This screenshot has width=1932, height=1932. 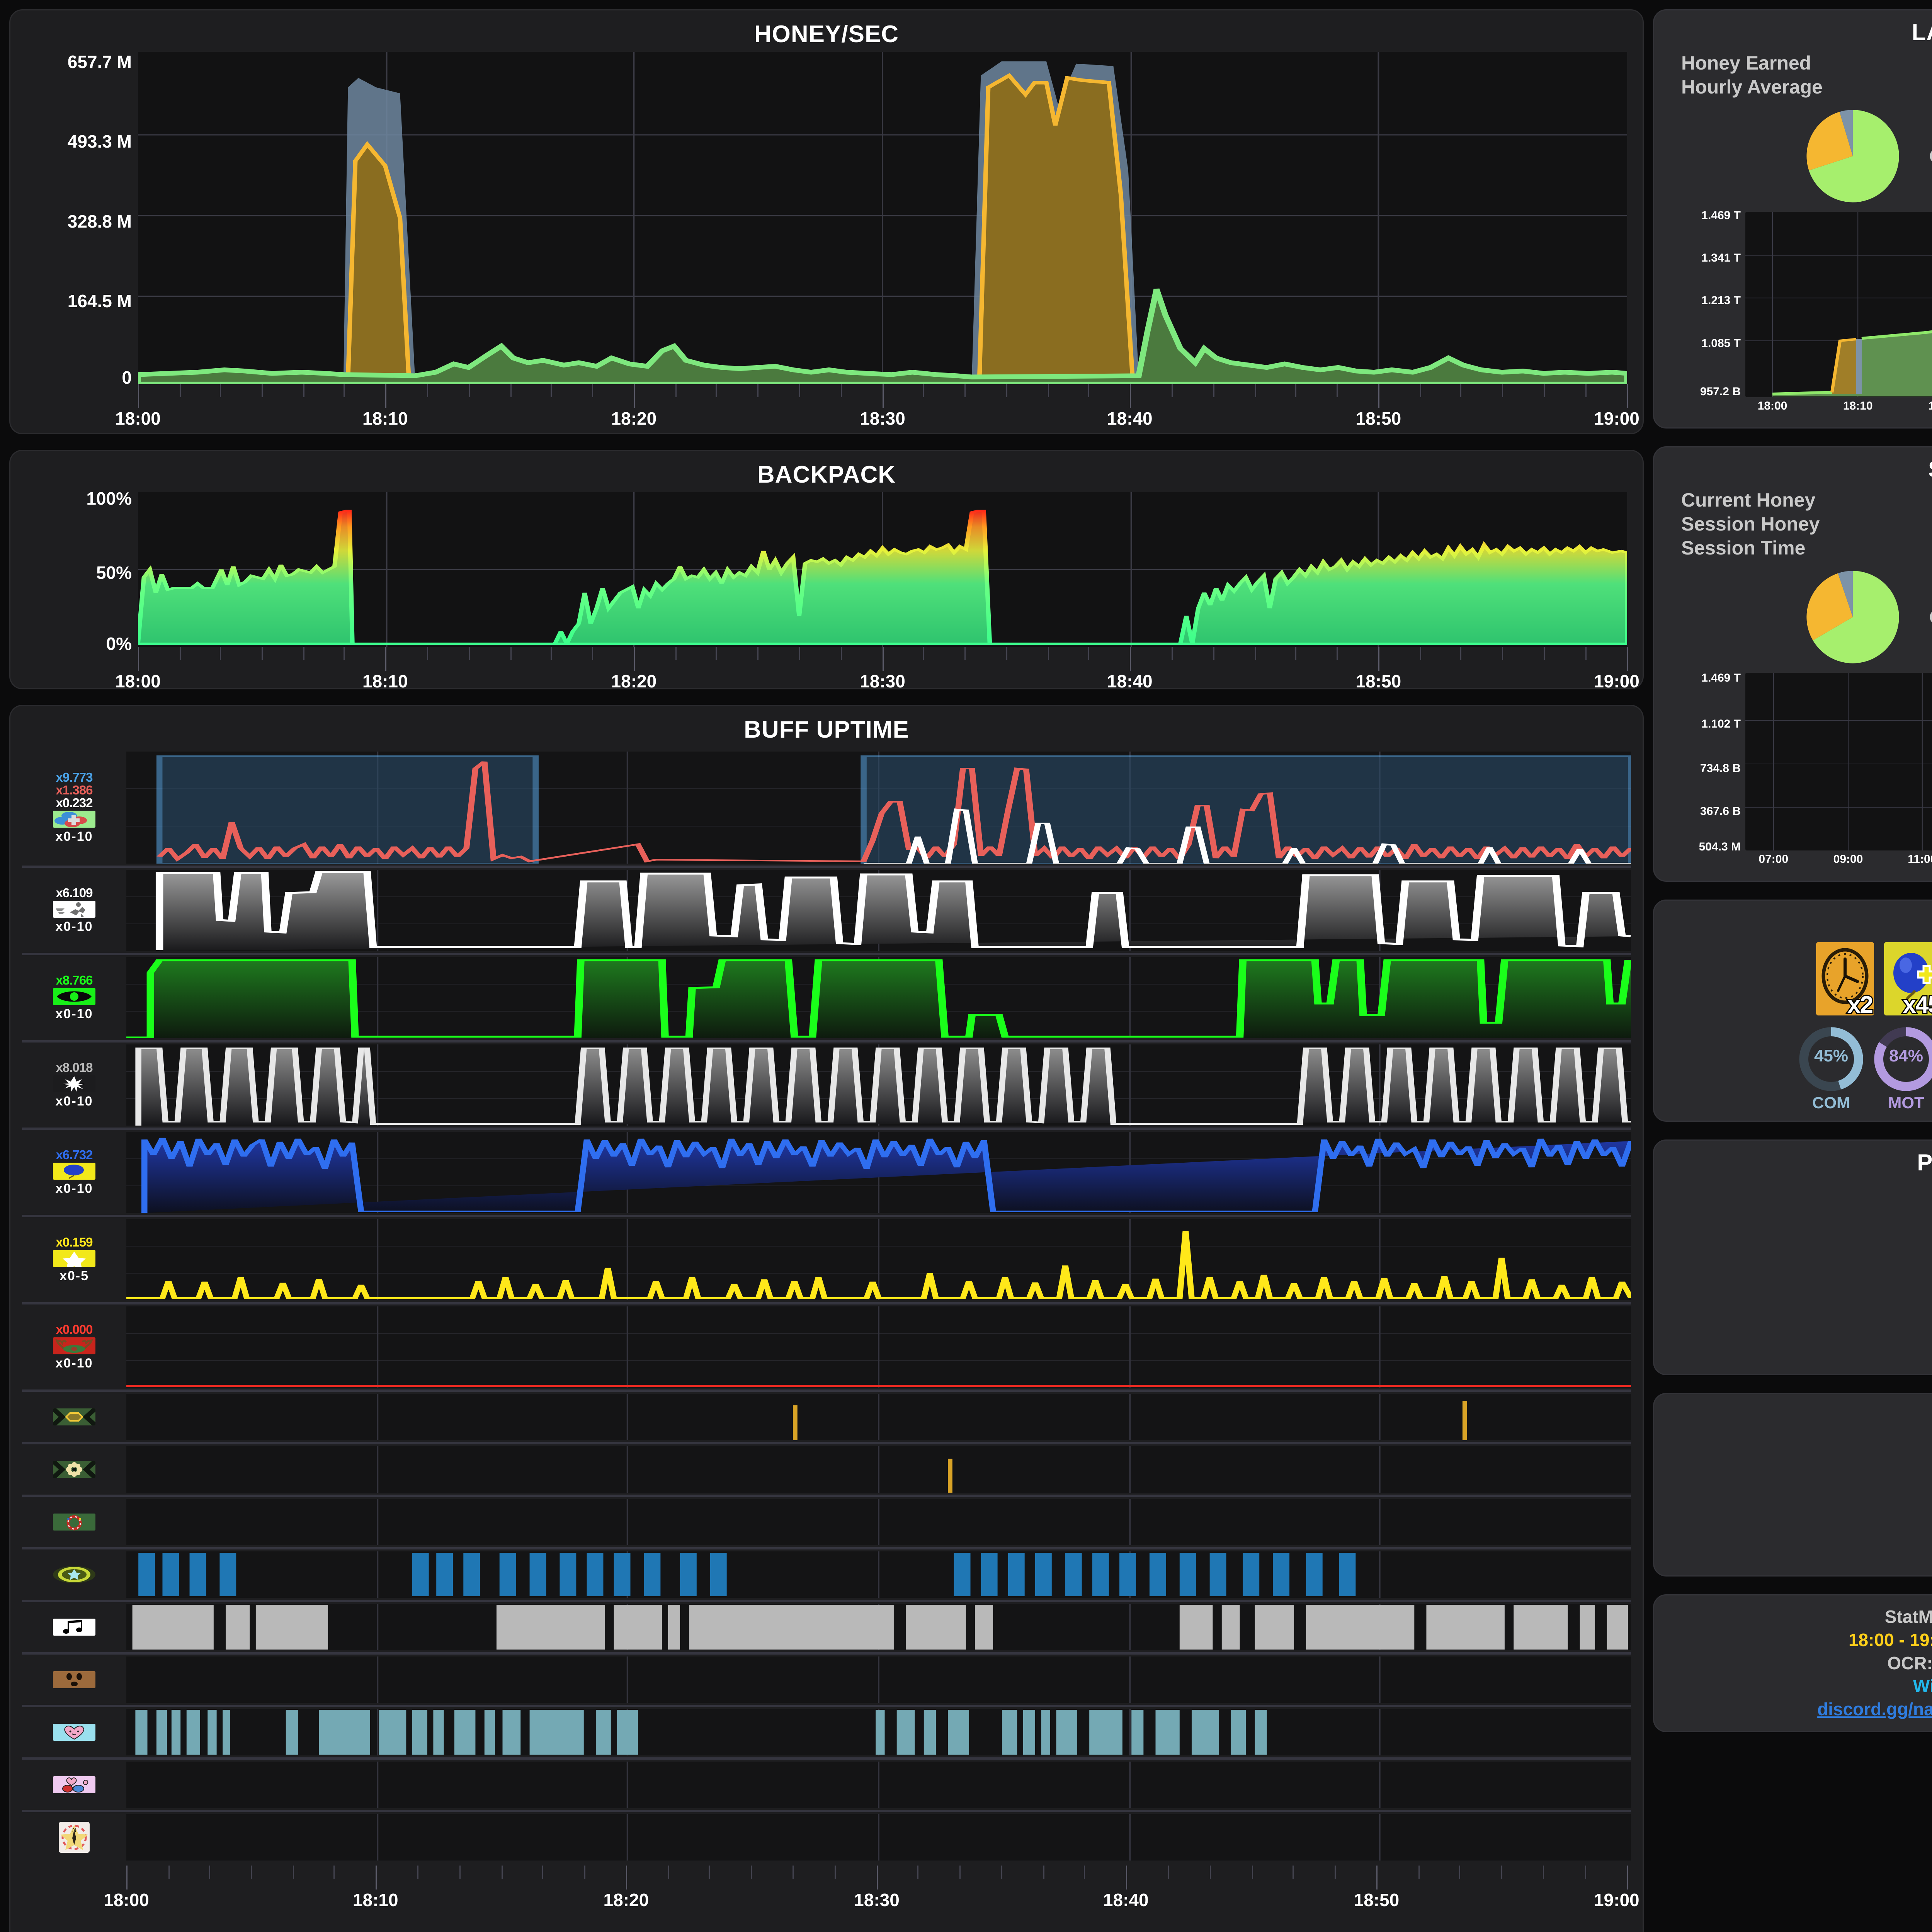 I want to click on oil-buff-icon, so click(x=74, y=997).